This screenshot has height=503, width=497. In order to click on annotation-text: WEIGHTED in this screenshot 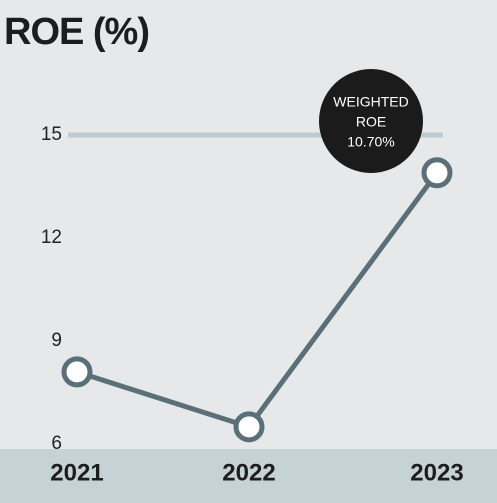, I will do `click(370, 102)`.